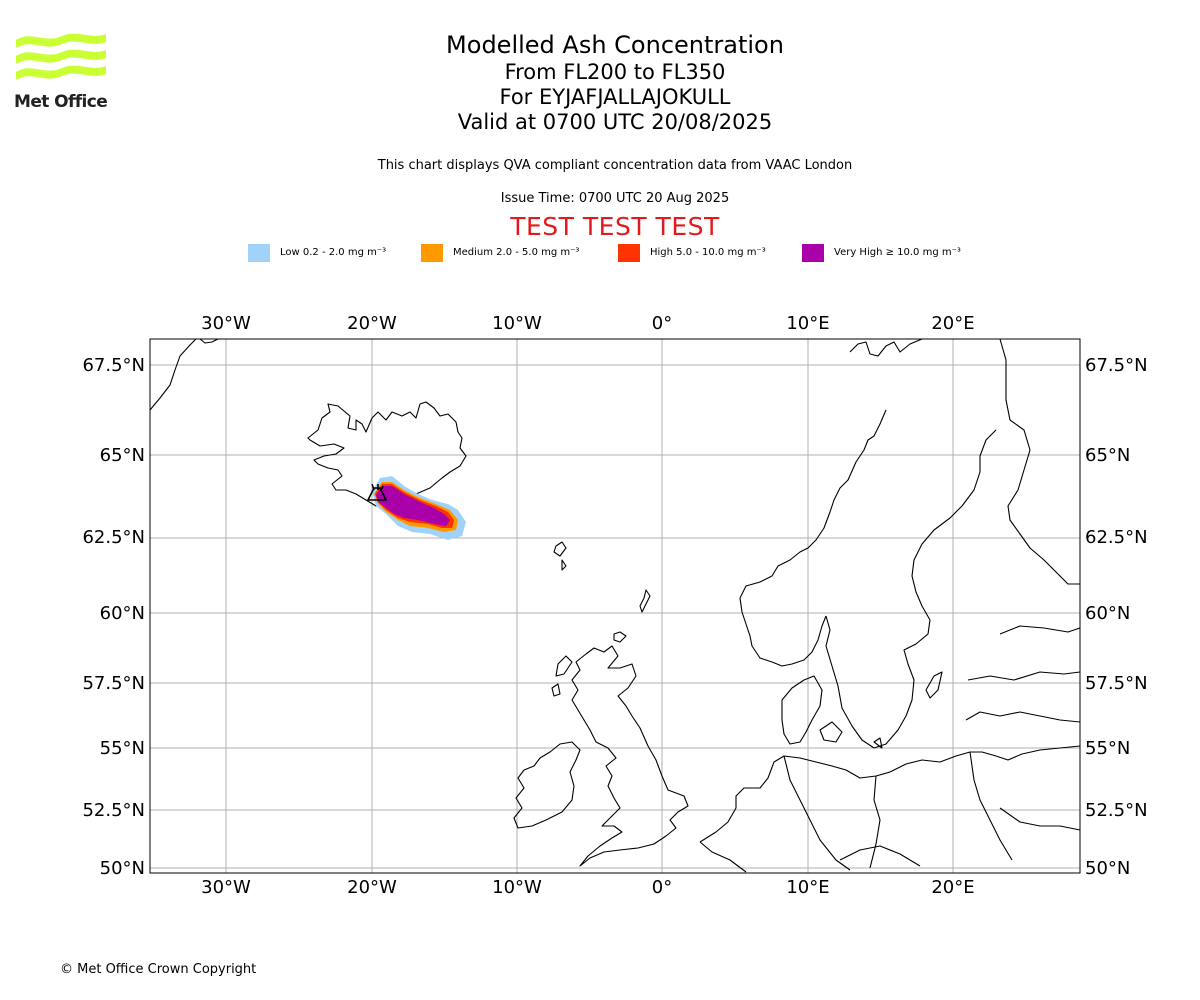 This screenshot has width=1200, height=1000. Describe the element at coordinates (122, 748) in the screenshot. I see `lat-tick-55-left: 55°N` at that location.